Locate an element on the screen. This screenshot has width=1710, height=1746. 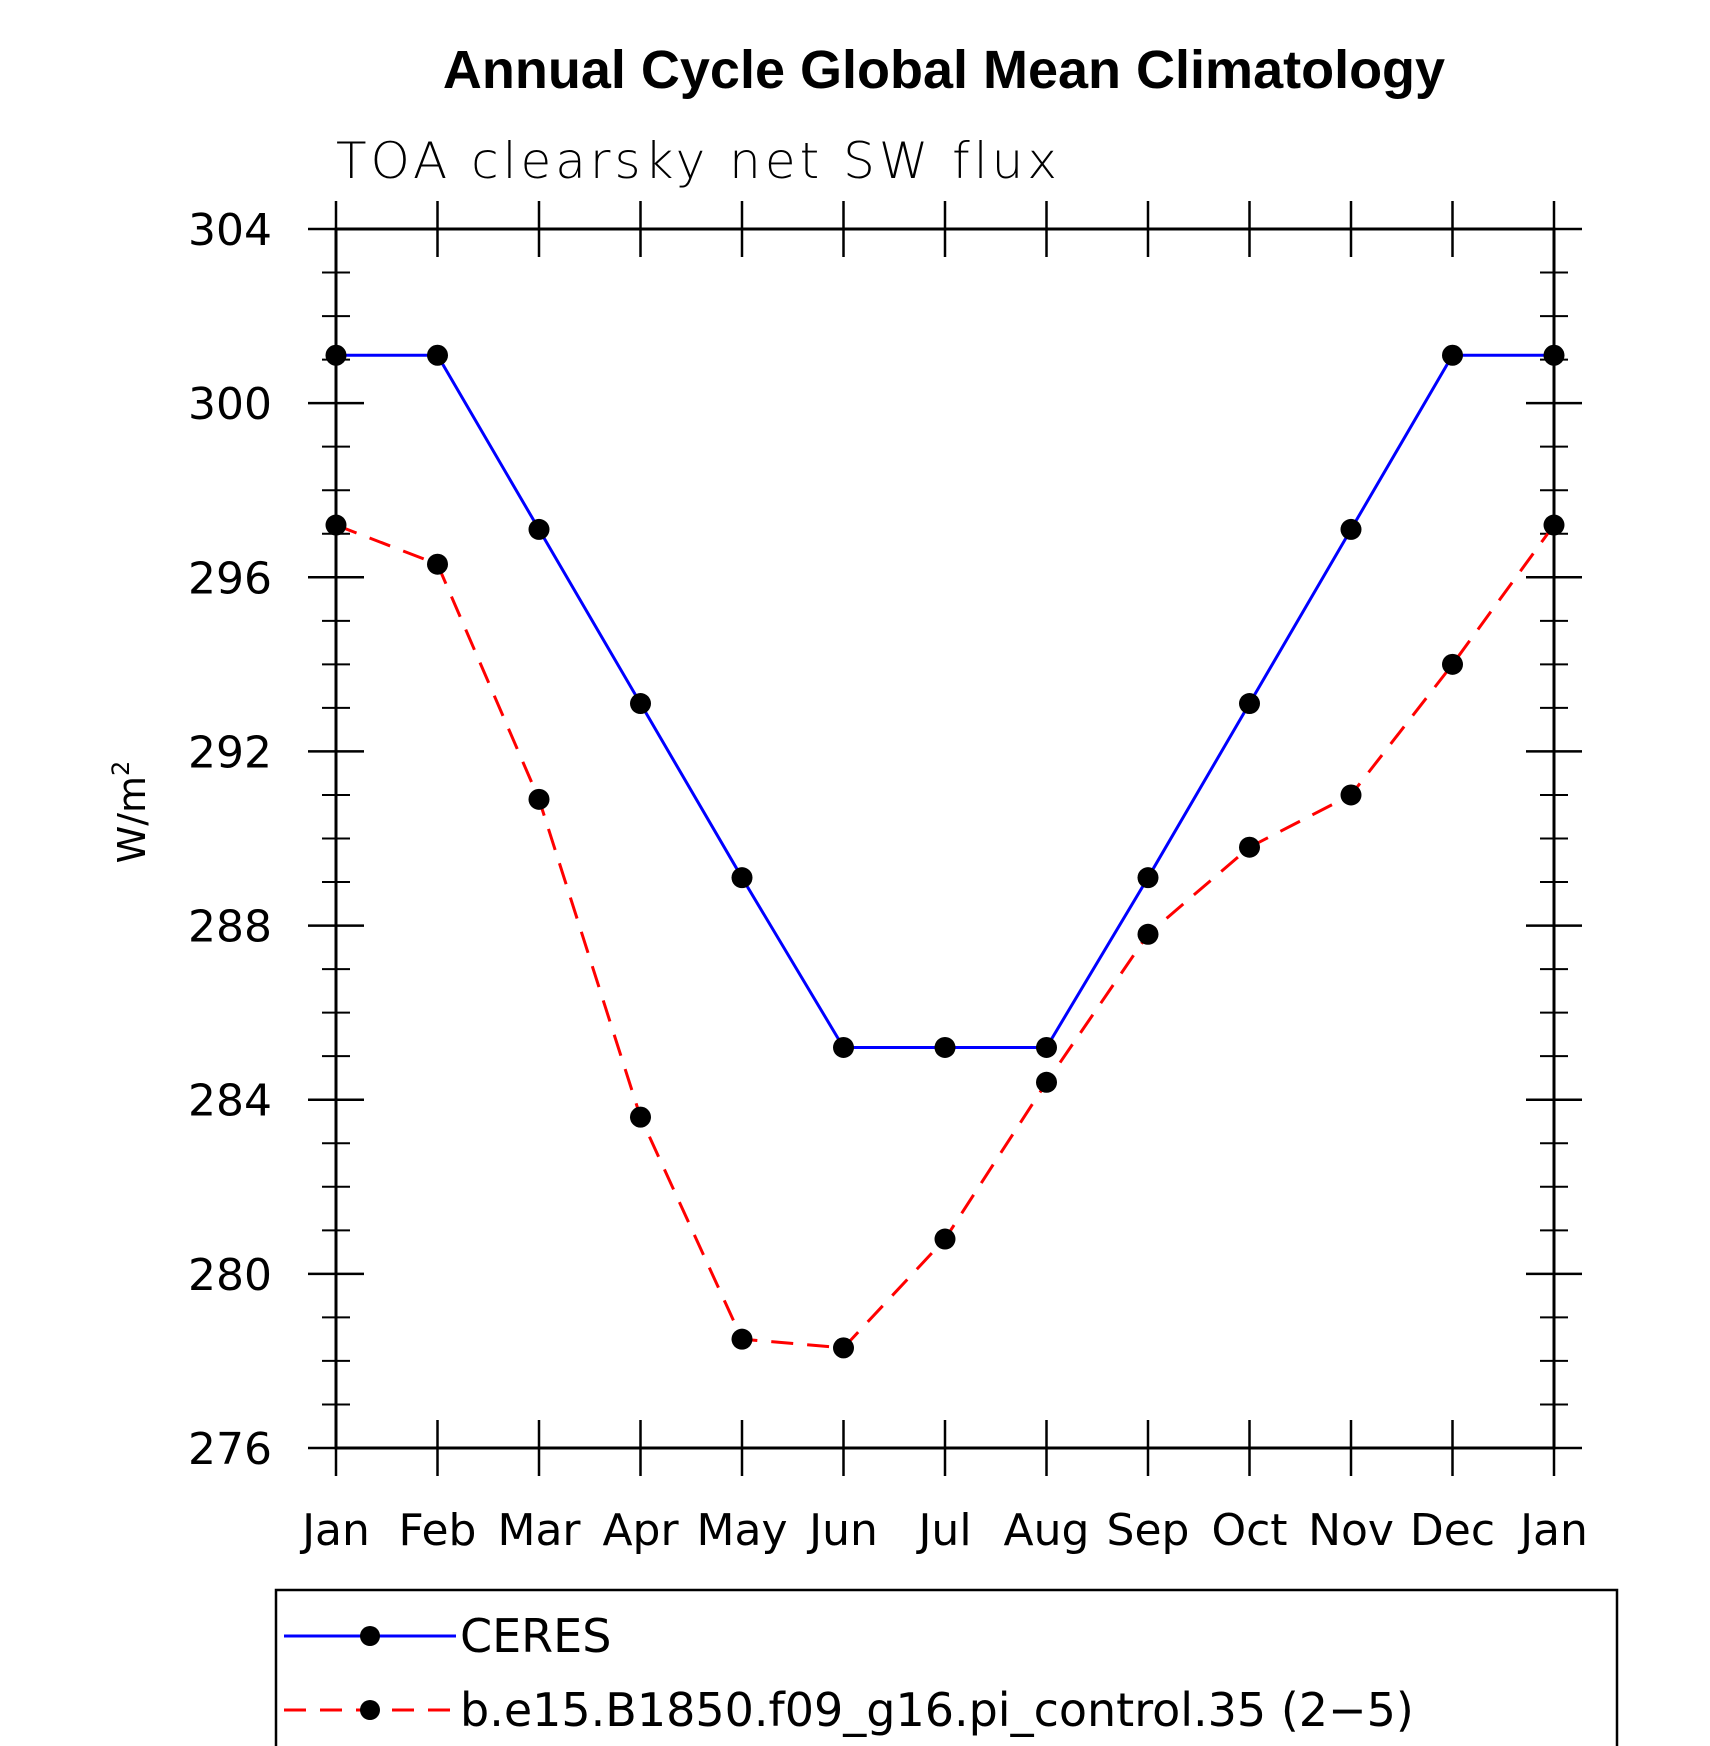
x-tick-label: Jun is located at coordinates (842, 1530).